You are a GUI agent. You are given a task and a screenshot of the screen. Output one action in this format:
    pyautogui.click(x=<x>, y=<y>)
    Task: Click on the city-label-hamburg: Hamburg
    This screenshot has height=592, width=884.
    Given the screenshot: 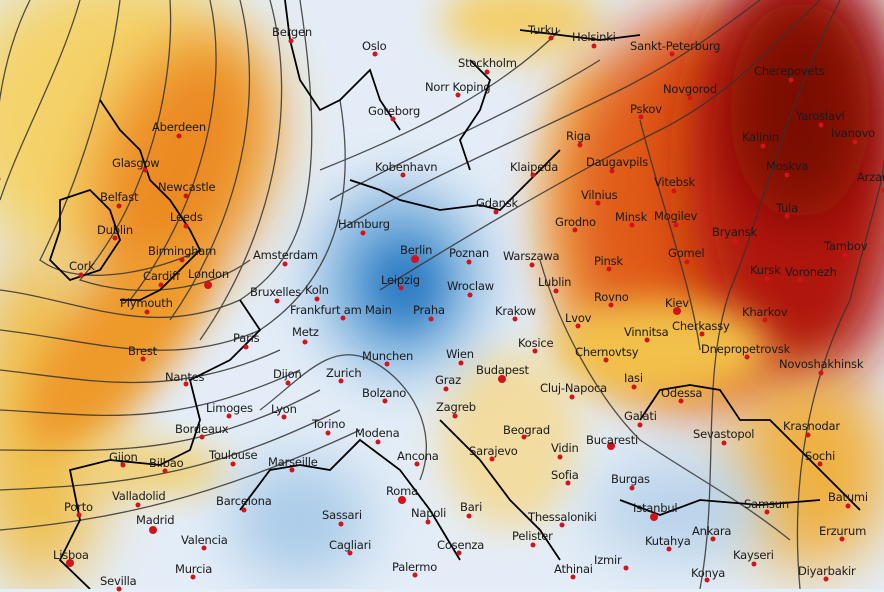 What is the action you would take?
    pyautogui.click(x=364, y=224)
    